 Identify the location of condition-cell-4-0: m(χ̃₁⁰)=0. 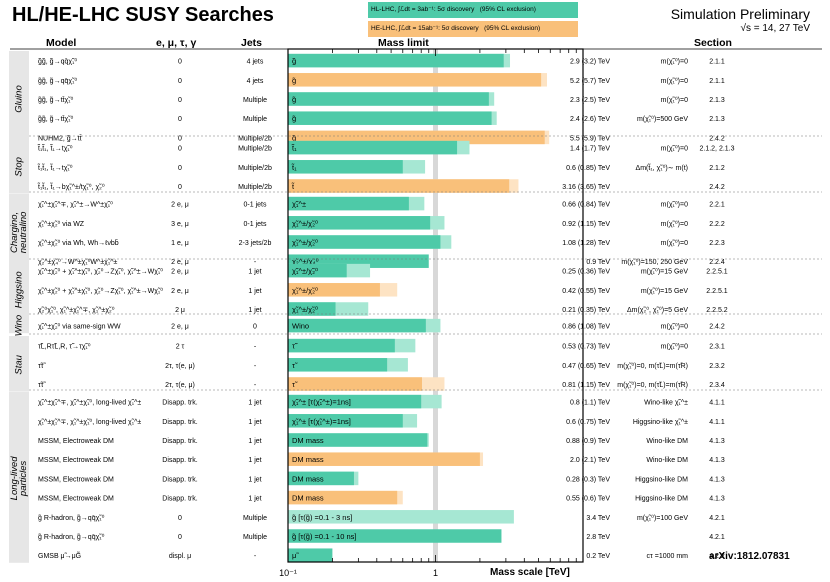
(674, 327).